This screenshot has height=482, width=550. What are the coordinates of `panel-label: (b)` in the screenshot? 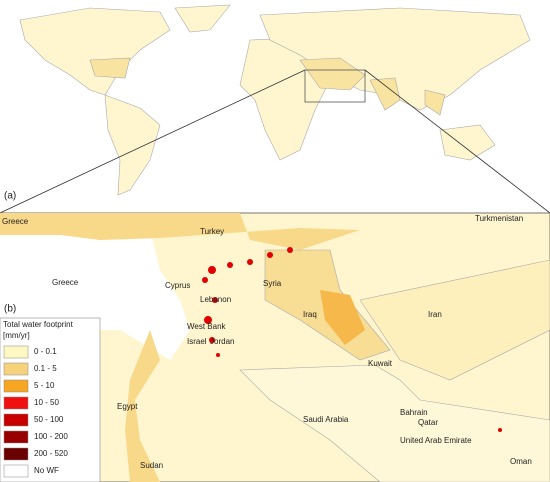 It's located at (10, 309).